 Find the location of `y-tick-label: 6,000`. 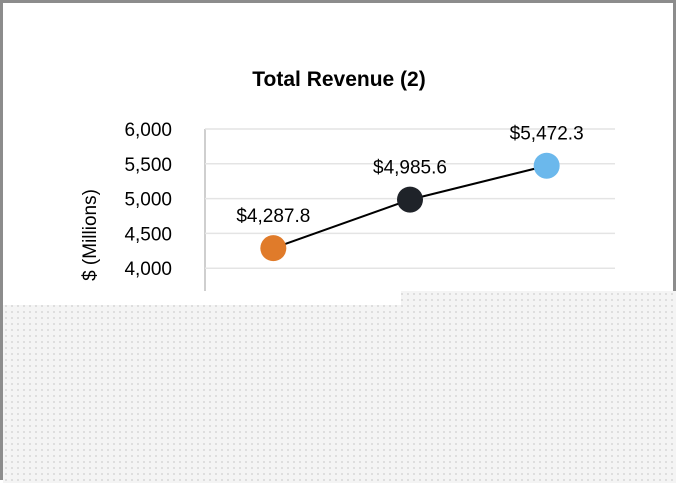

y-tick-label: 6,000 is located at coordinates (148, 130).